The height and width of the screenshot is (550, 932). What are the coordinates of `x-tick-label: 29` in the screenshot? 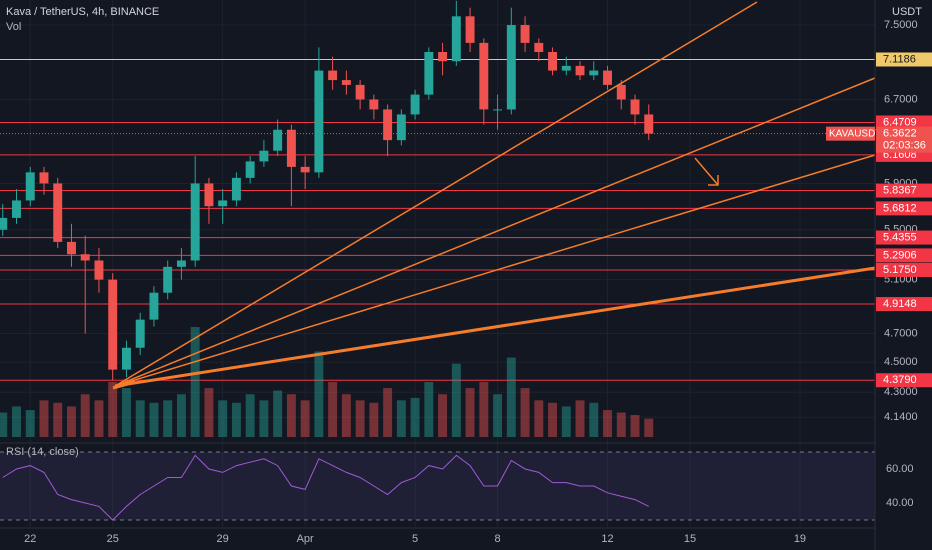 It's located at (223, 539).